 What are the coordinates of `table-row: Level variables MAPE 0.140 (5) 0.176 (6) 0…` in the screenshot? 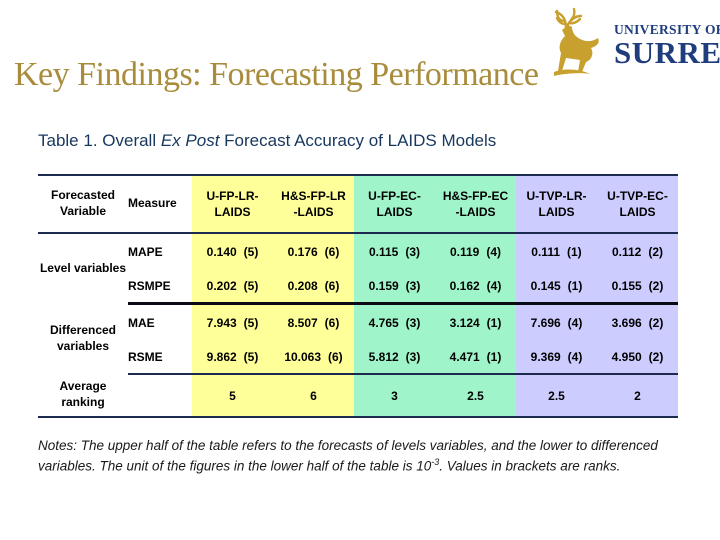 It's located at (358, 254).